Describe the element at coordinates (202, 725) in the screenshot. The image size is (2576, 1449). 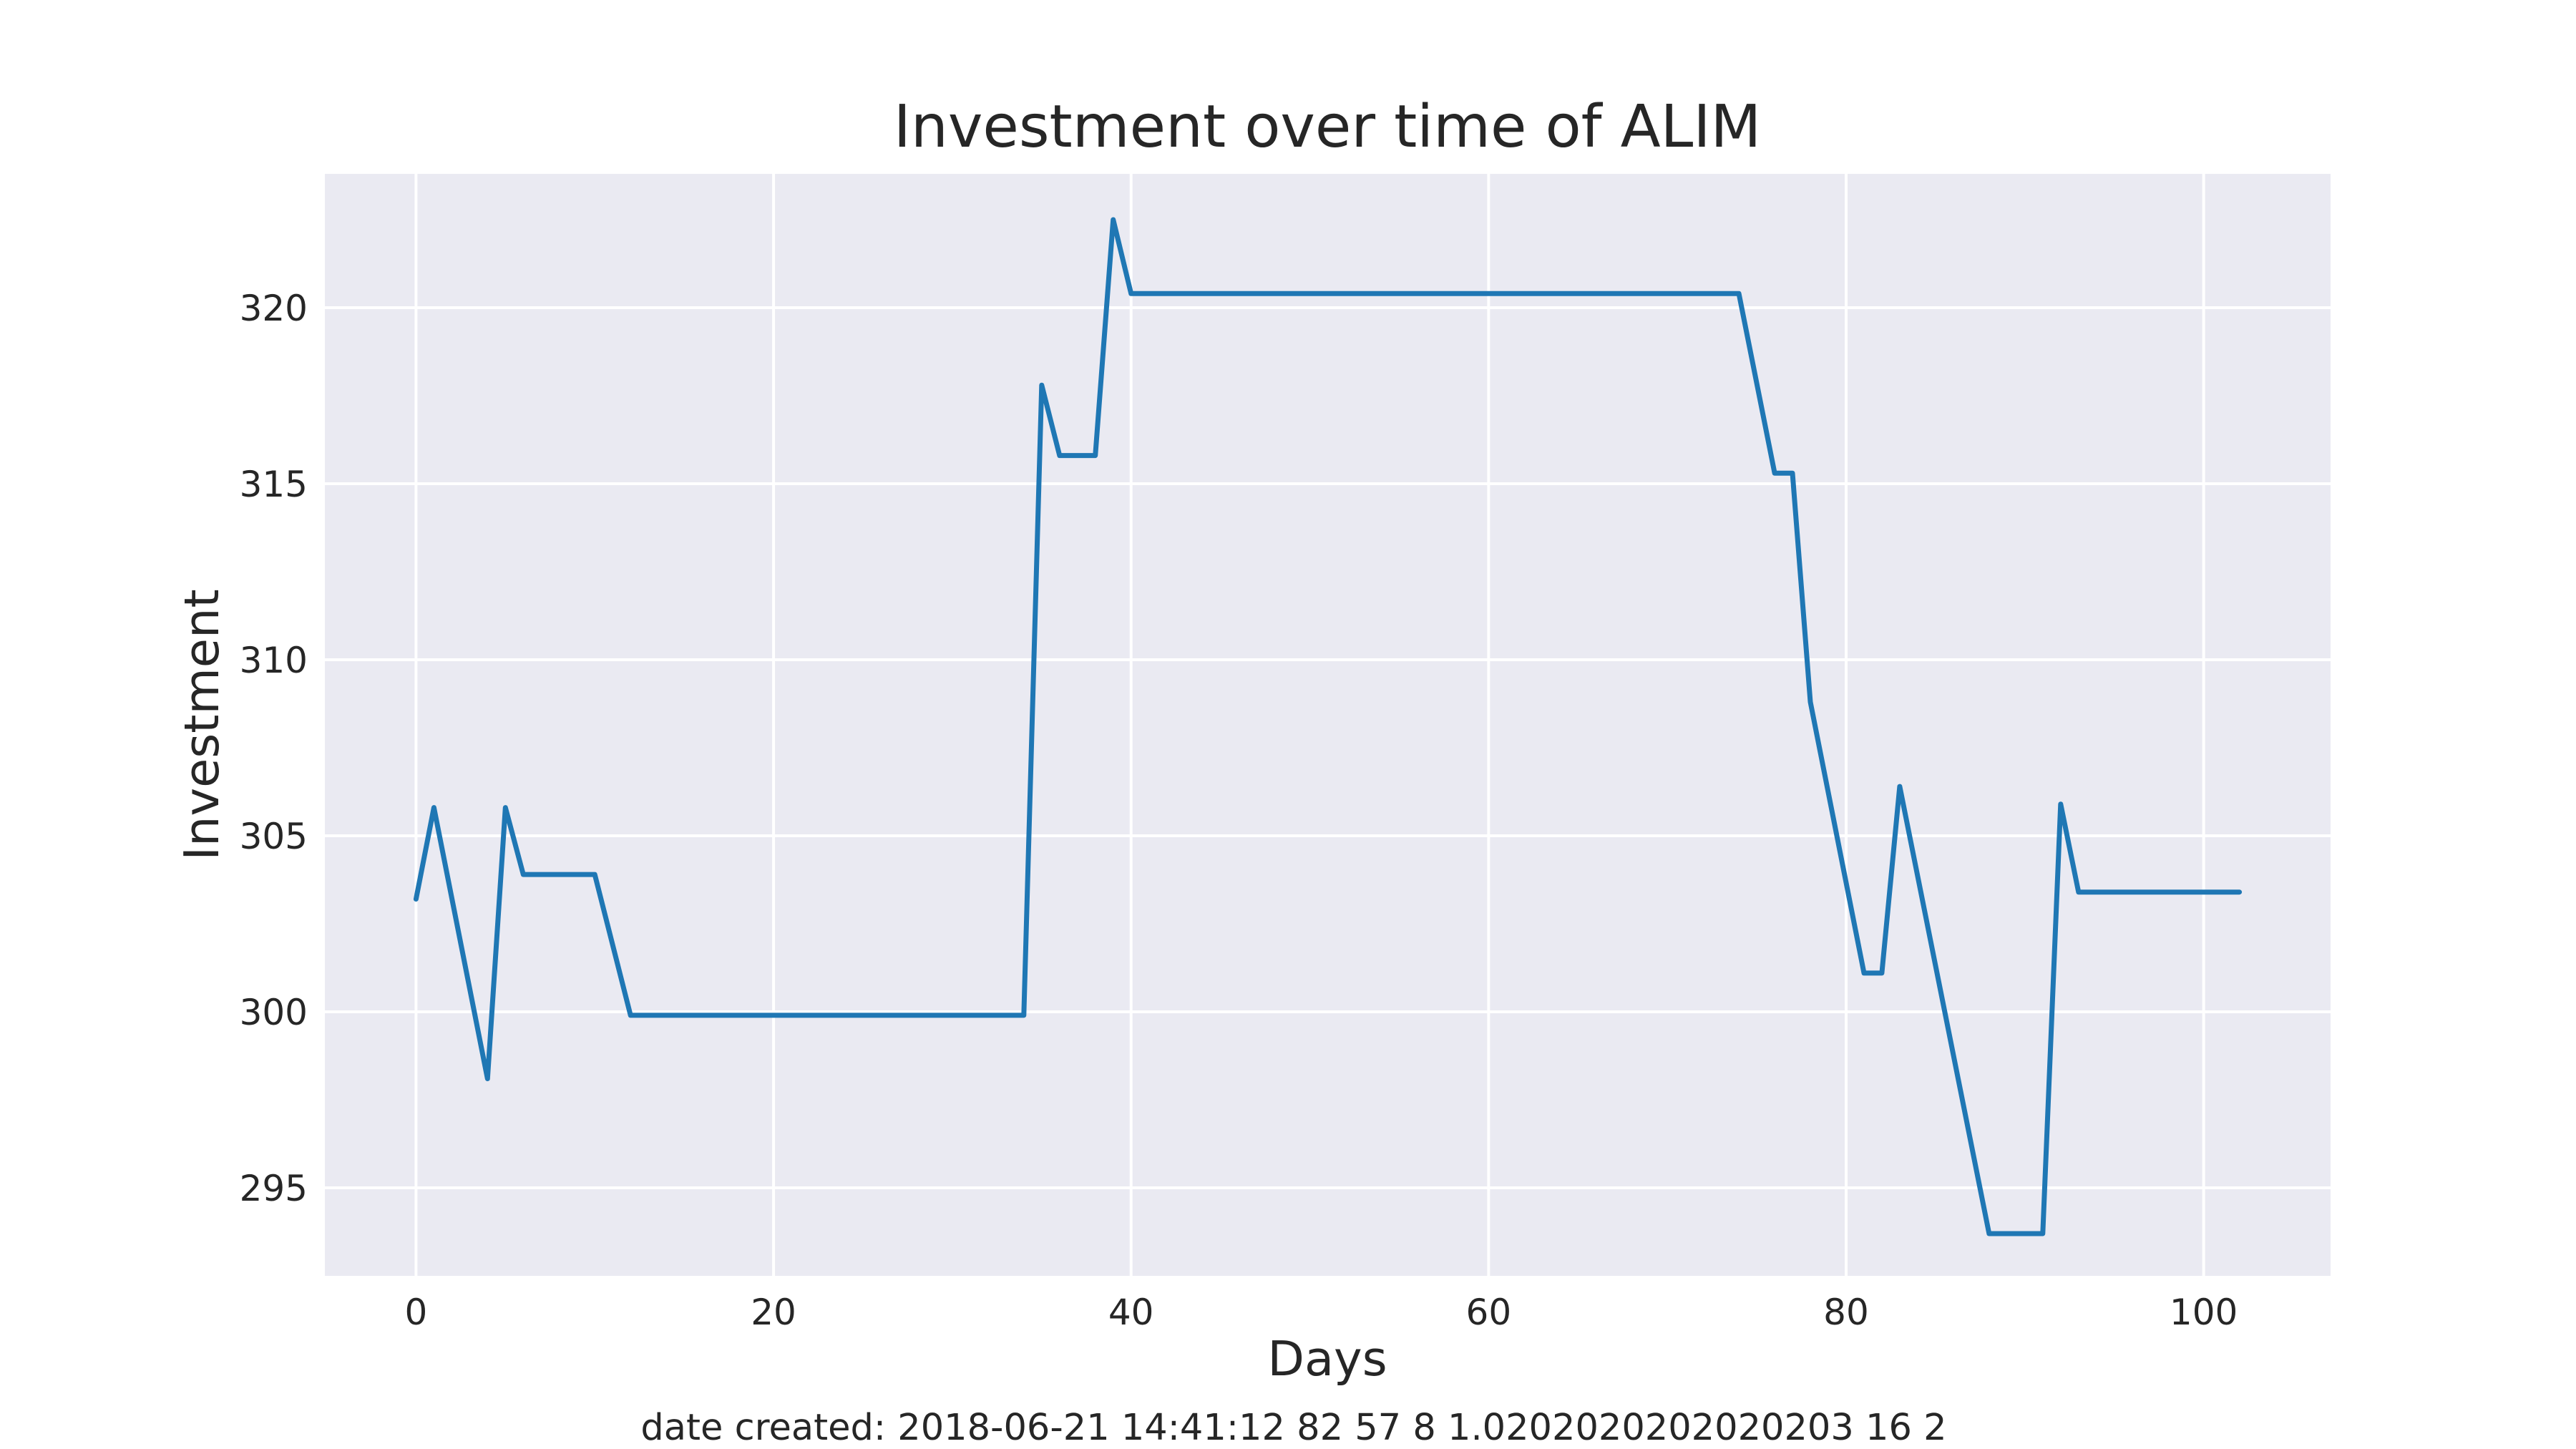
I see `y-axis-label: Investment` at that location.